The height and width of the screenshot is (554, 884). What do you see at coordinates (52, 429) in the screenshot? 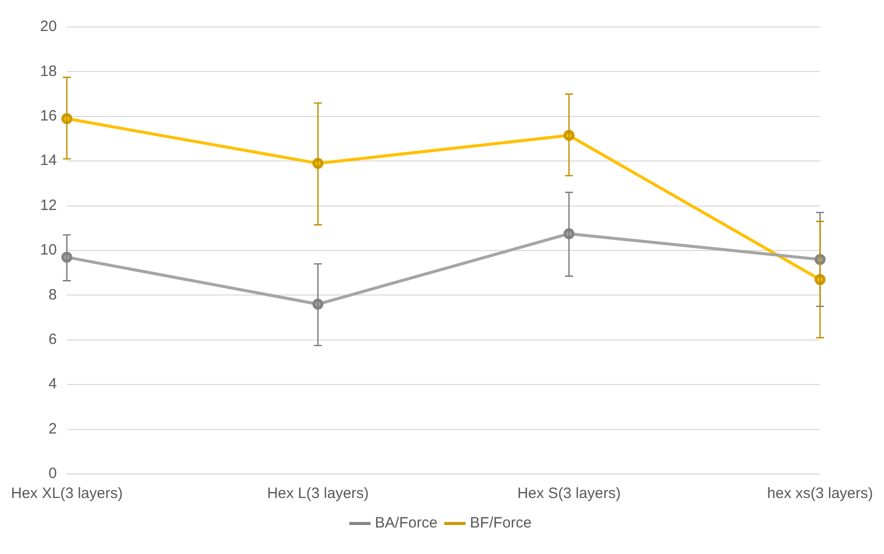
I see `y-tick-label: 2` at bounding box center [52, 429].